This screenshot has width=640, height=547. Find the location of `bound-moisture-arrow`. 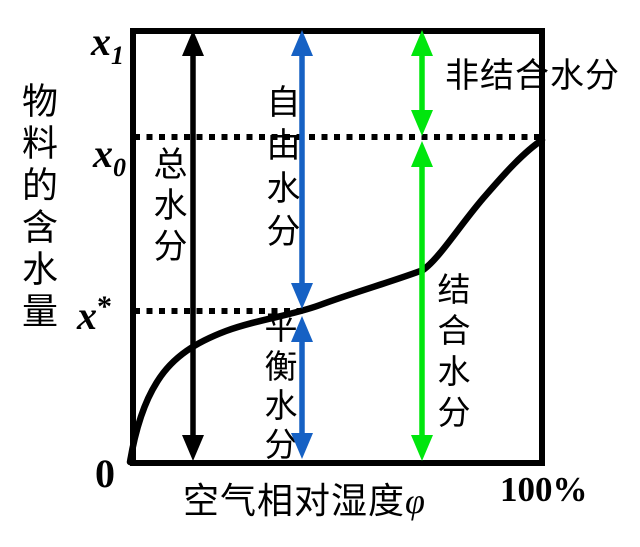

bound-moisture-arrow is located at coordinates (422, 301).